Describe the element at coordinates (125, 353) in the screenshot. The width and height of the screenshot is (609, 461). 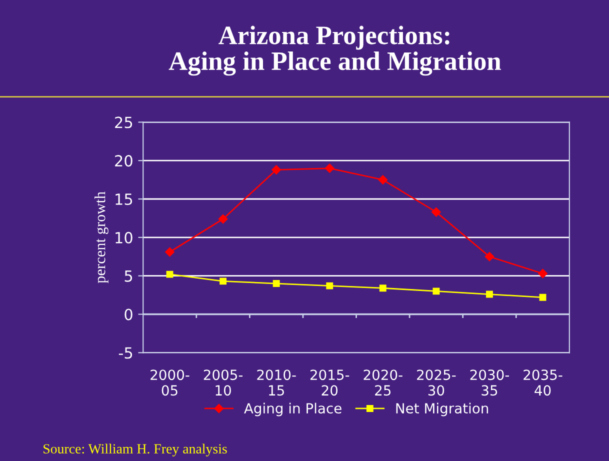
I see `y-tick-label: -5` at that location.